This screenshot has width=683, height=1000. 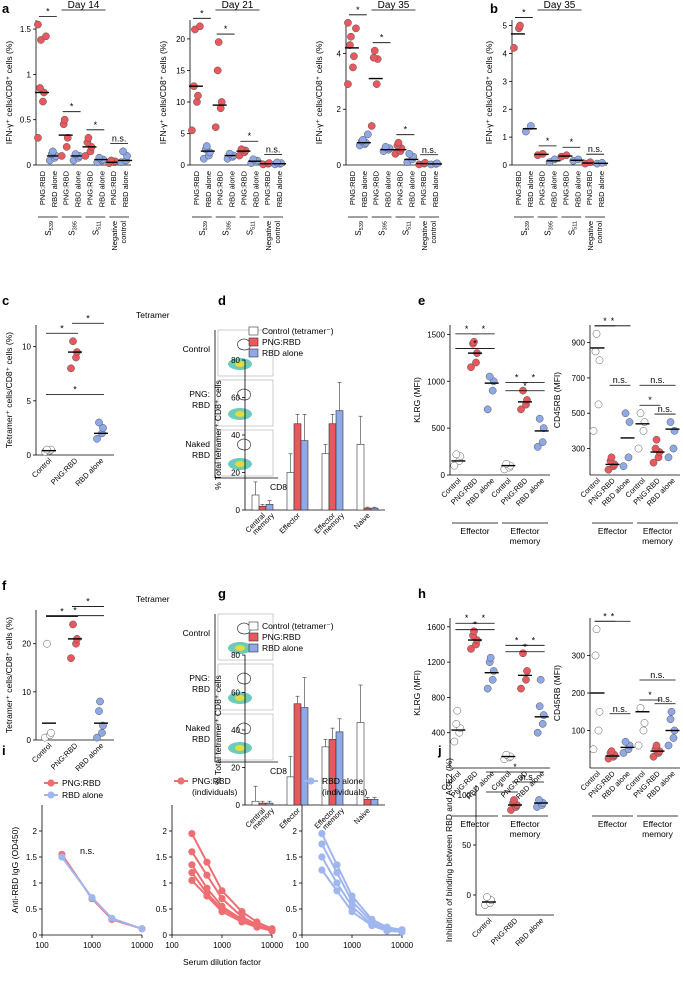 What do you see at coordinates (402, 945) in the screenshot?
I see `x-tick-label: 10000` at bounding box center [402, 945].